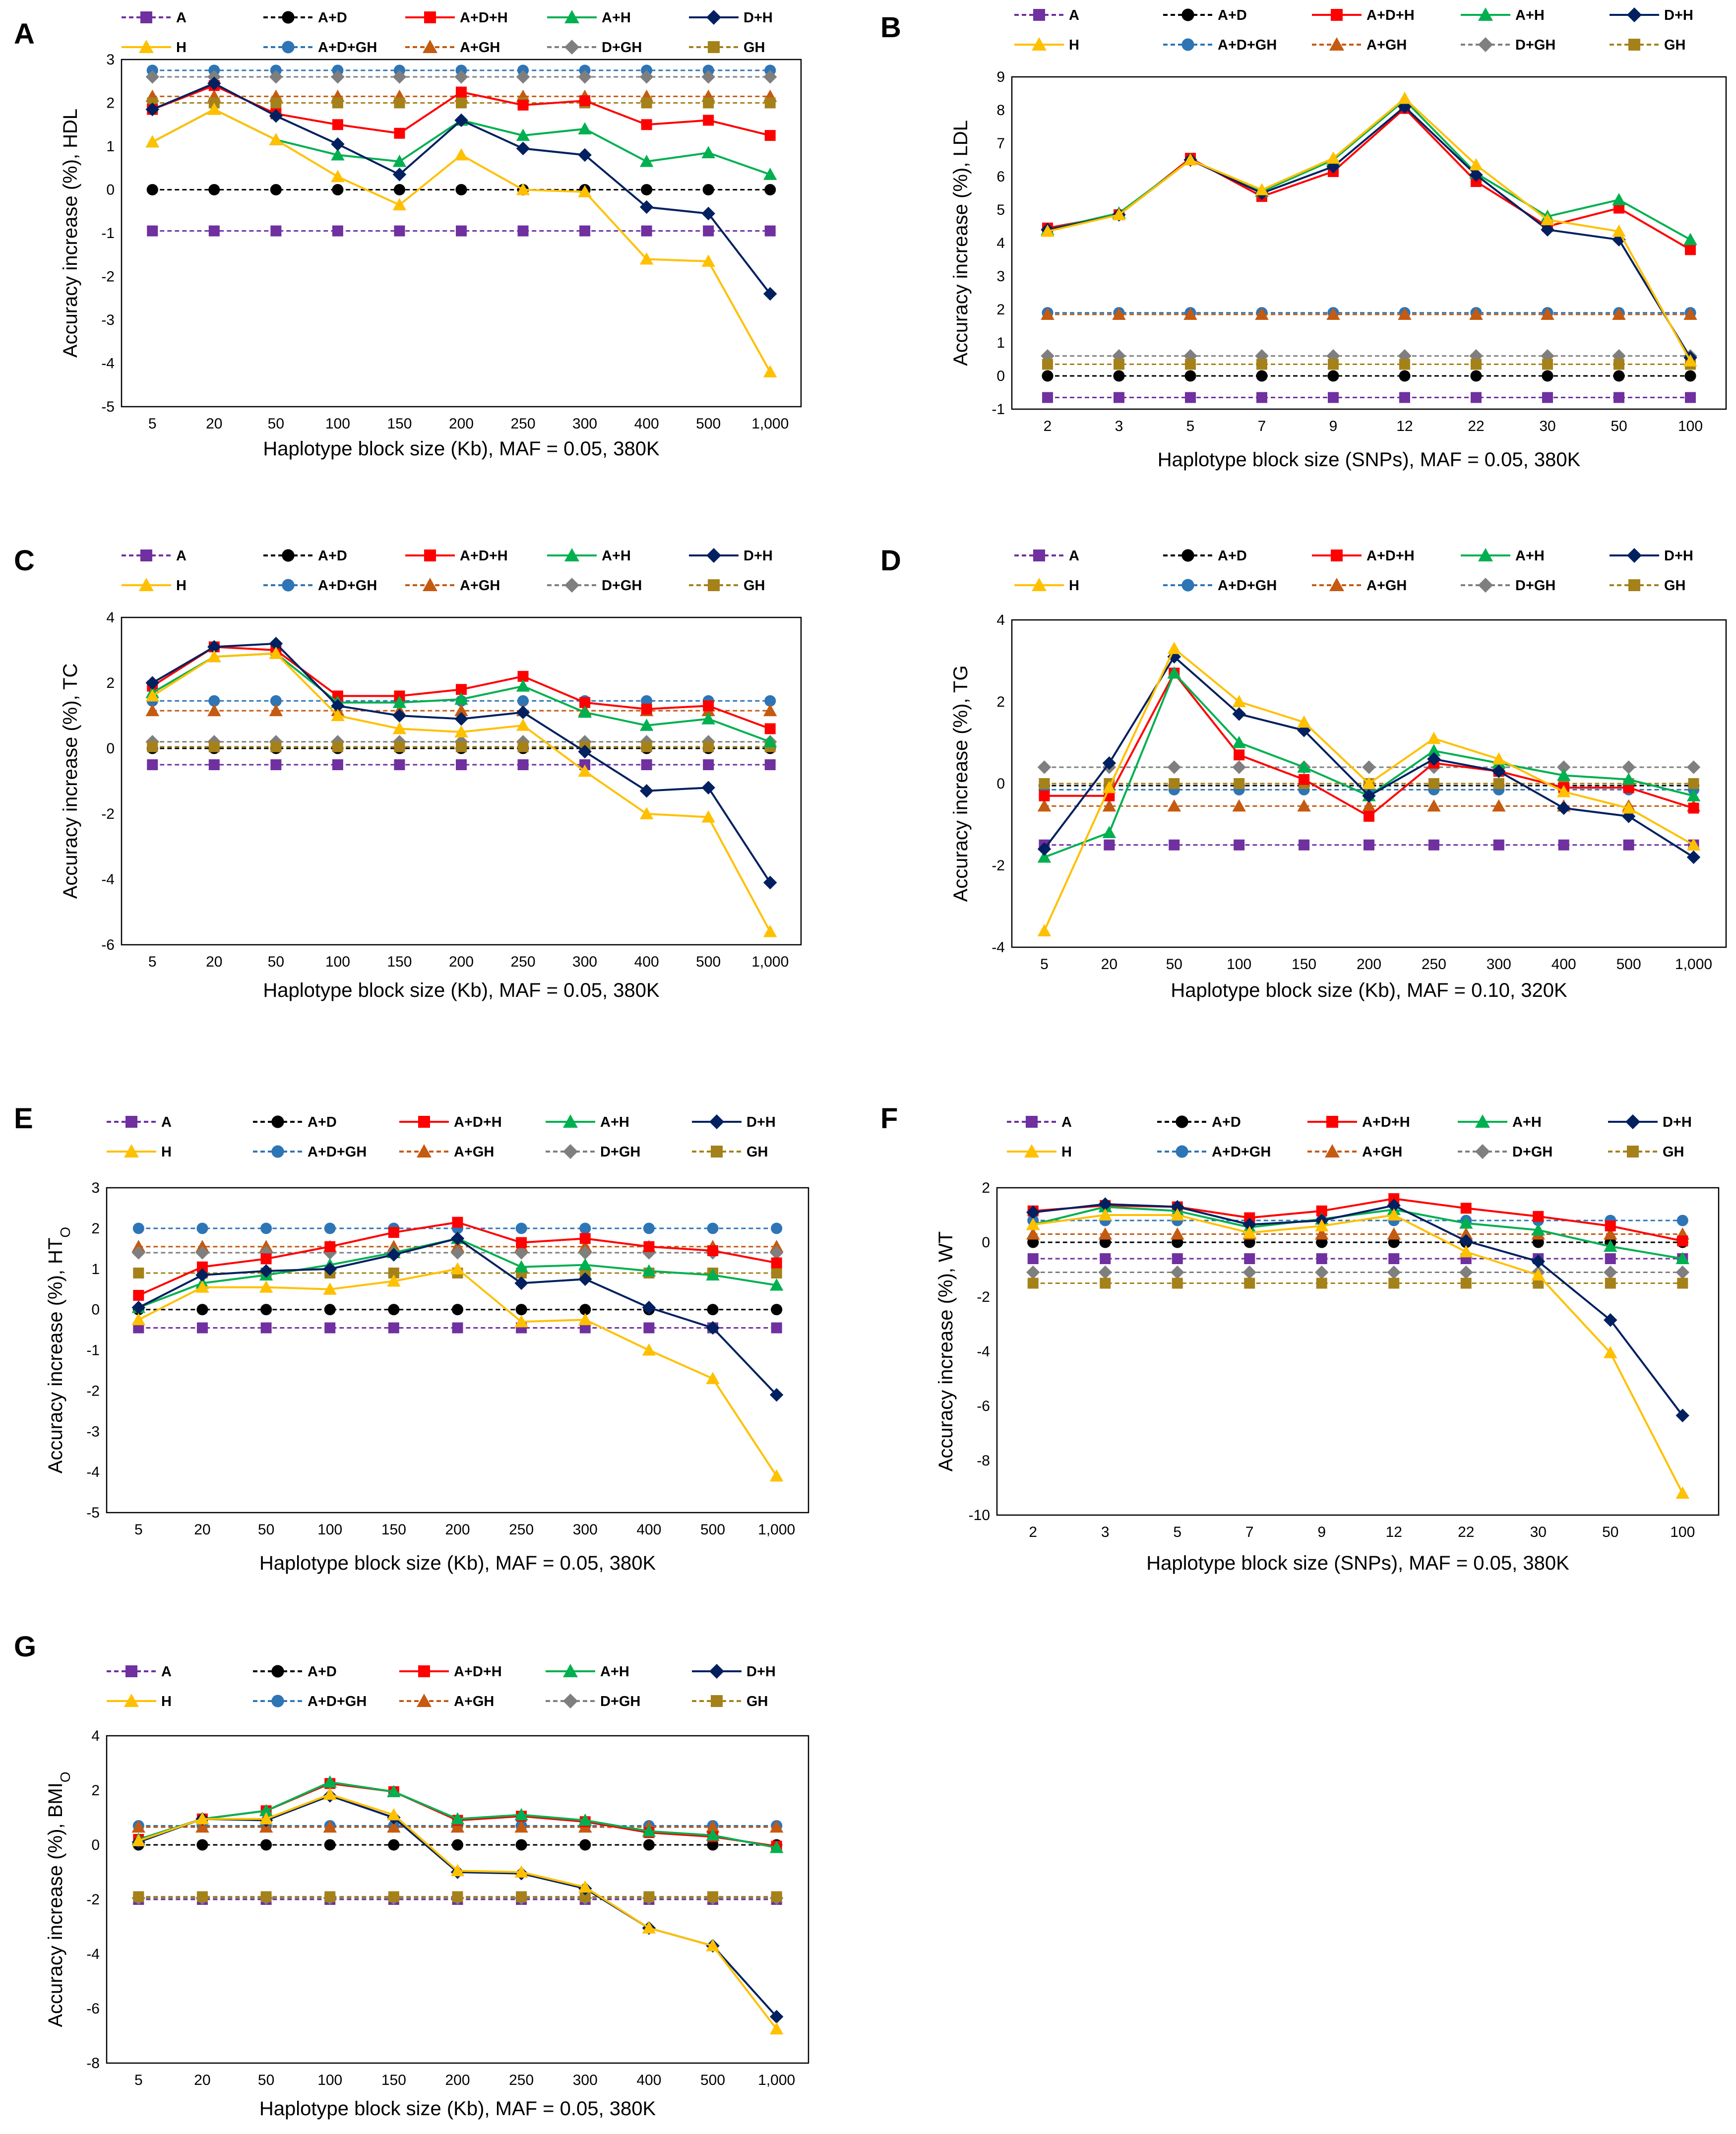  Describe the element at coordinates (1482, 1151) in the screenshot. I see `panel-f-legend-marker-d-plus-gh` at that location.